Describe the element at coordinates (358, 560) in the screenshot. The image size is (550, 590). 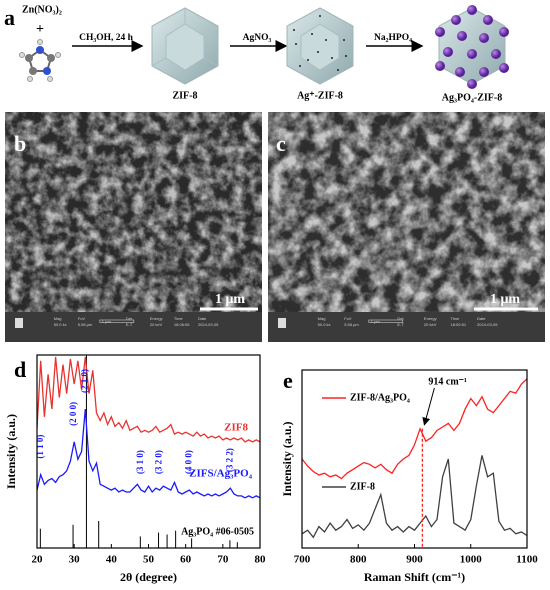
I see `x-tick-label: 800` at that location.